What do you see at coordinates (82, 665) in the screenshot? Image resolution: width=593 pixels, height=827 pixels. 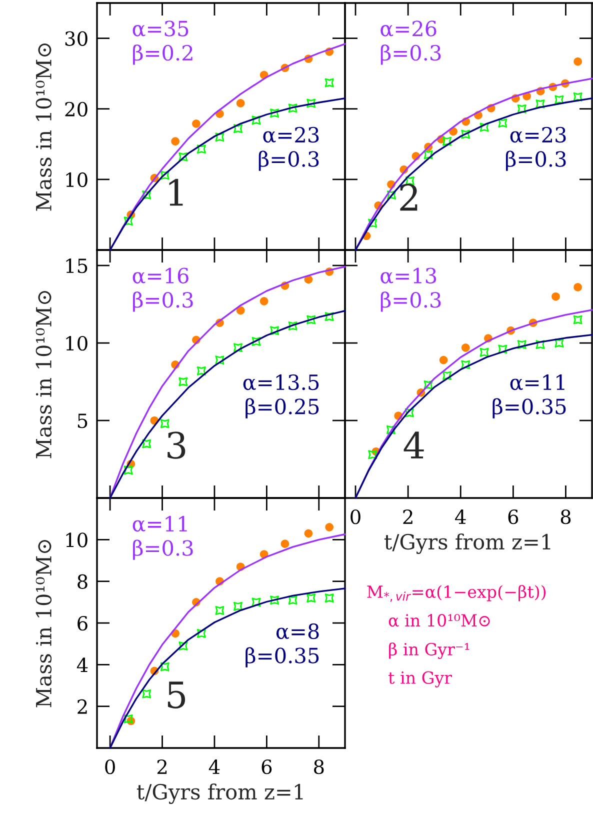 I see `y-tick-label: 4` at bounding box center [82, 665].